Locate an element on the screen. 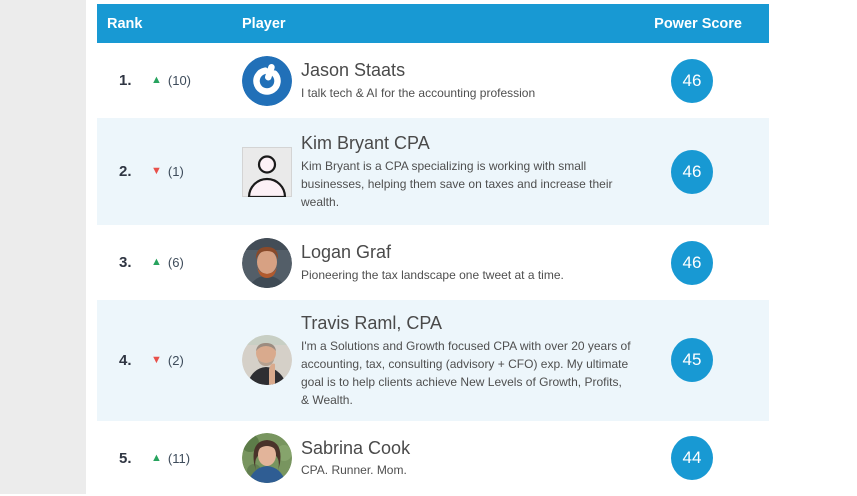 This screenshot has height=496, width=857. rank-number: 1. is located at coordinates (125, 80).